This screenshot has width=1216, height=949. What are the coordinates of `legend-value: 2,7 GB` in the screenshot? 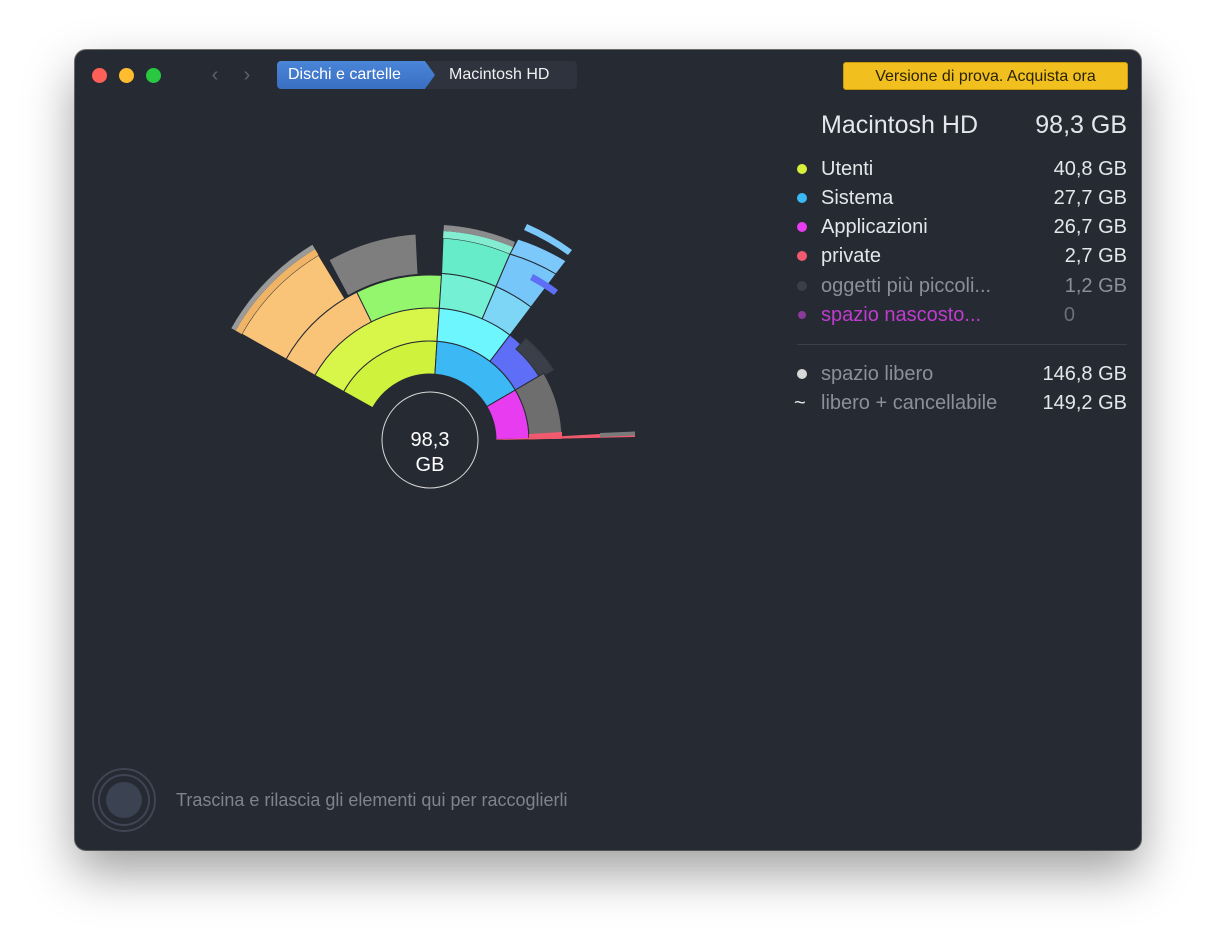 It's located at (1095, 256).